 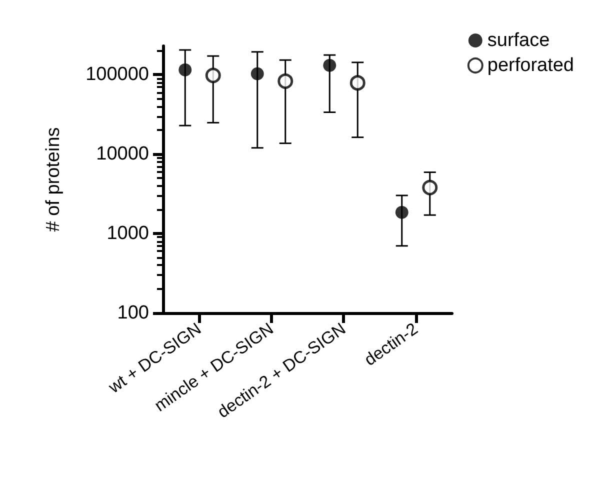 What do you see at coordinates (530, 65) in the screenshot?
I see `legend-label: perforated` at bounding box center [530, 65].